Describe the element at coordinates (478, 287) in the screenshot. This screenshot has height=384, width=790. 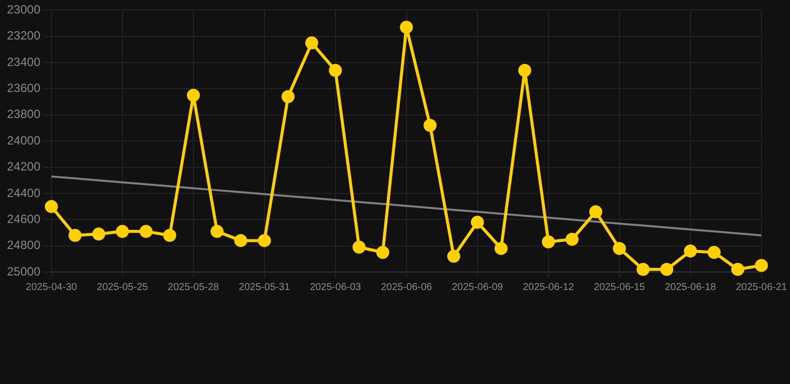
I see `x-tick-label: 2025-06-09` at that location.